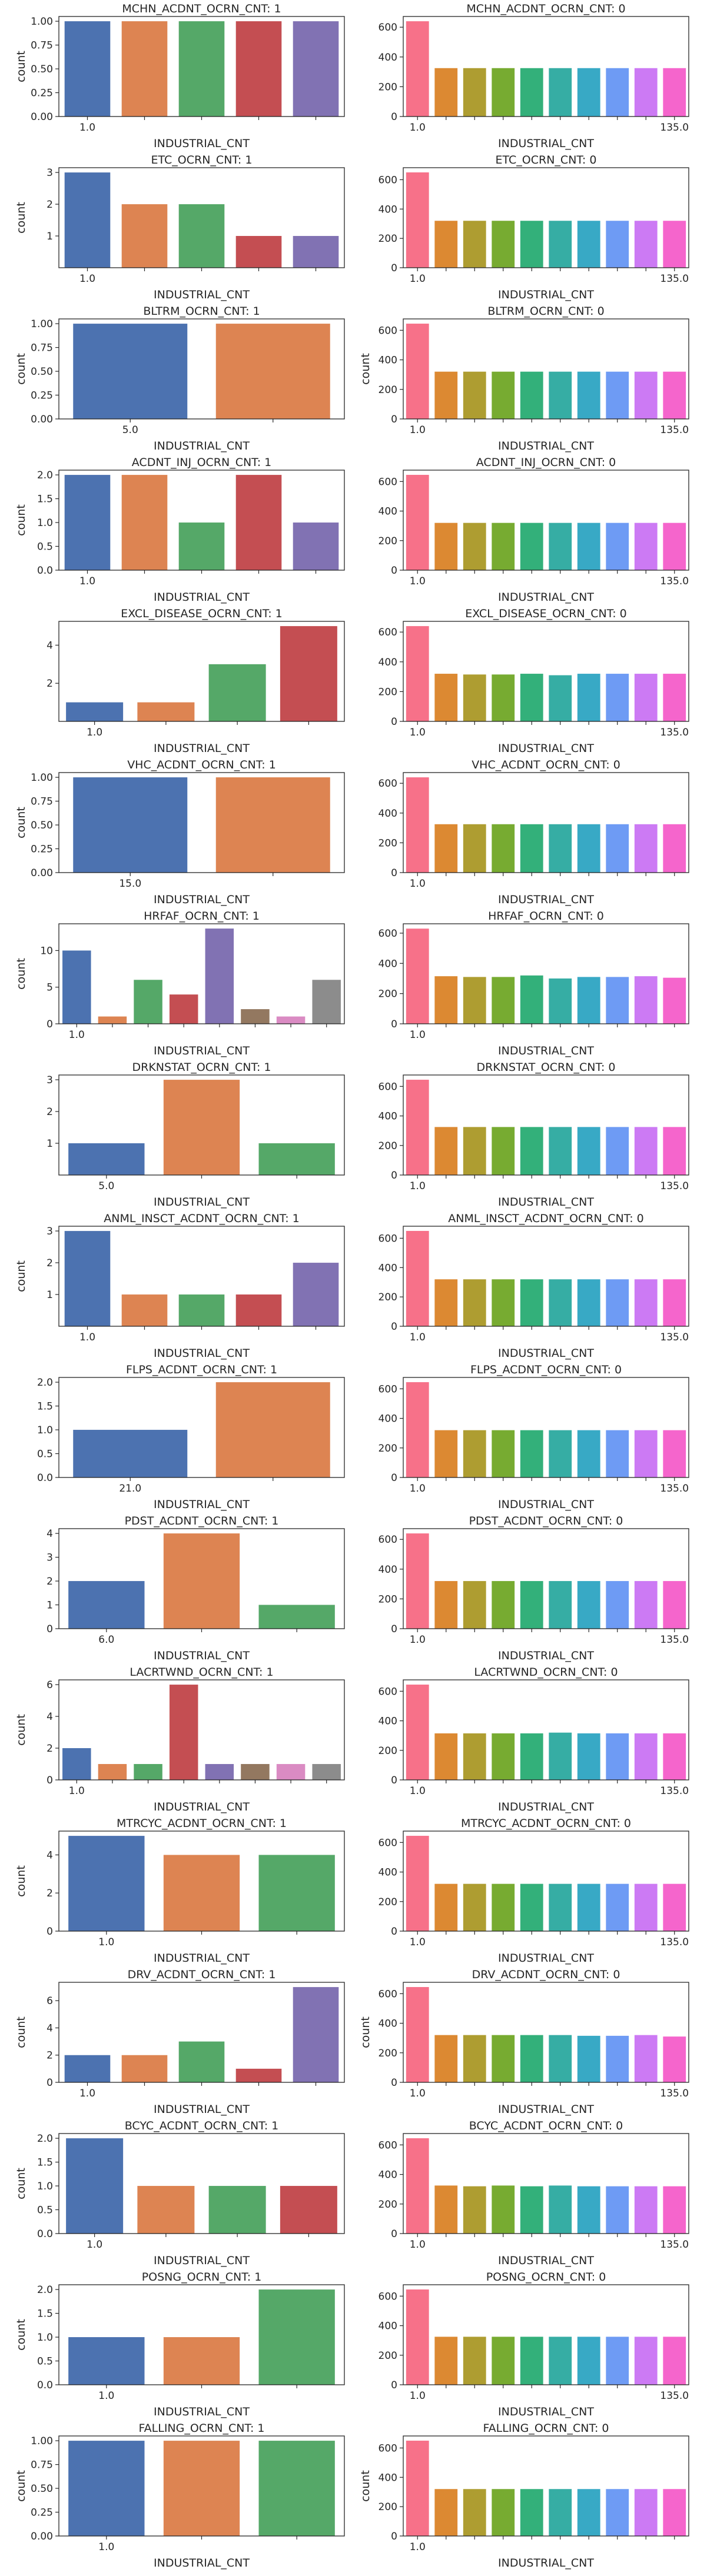 The width and height of the screenshot is (707, 2576). Describe the element at coordinates (201, 1369) in the screenshot. I see `subplot-title: FLPS_ACDNT_OCRN_CNT: 1` at that location.